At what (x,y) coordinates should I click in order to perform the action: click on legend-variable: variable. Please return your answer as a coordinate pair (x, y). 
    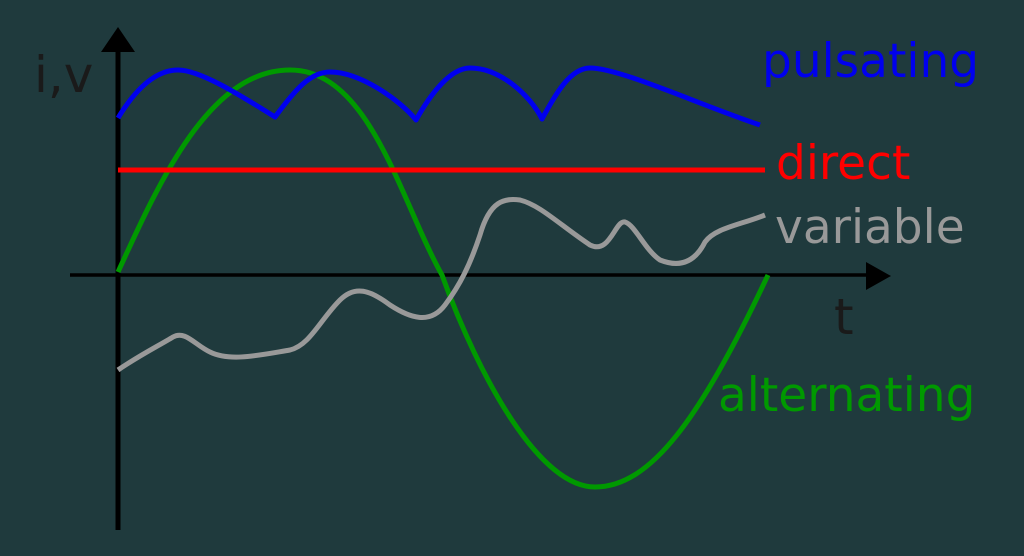
    Looking at the image, I should click on (870, 227).